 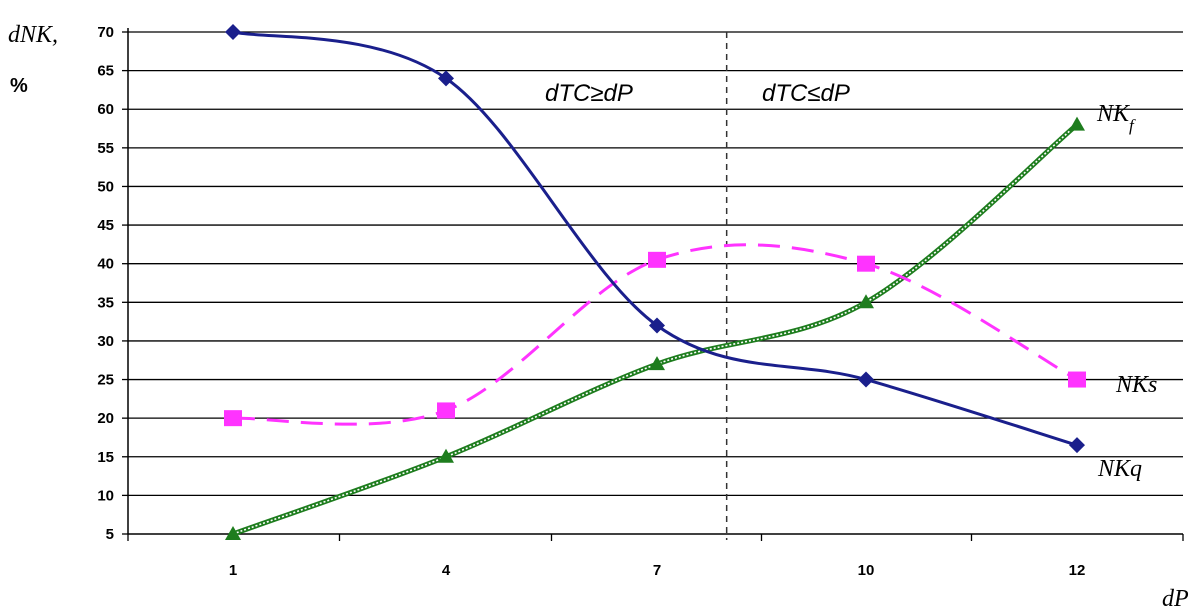 What do you see at coordinates (105, 418) in the screenshot?
I see `y-tick-label: 20` at bounding box center [105, 418].